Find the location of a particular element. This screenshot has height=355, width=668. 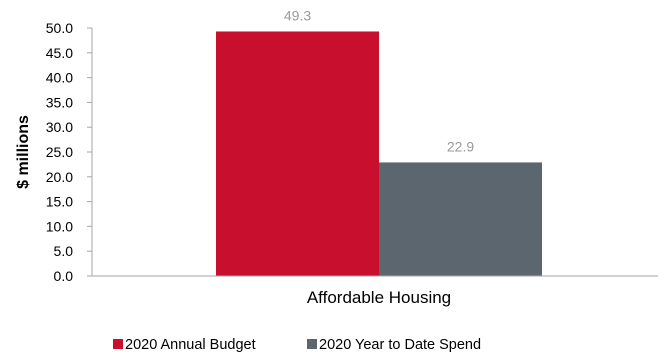

x-axis: Affordable Housing is located at coordinates (375, 291).